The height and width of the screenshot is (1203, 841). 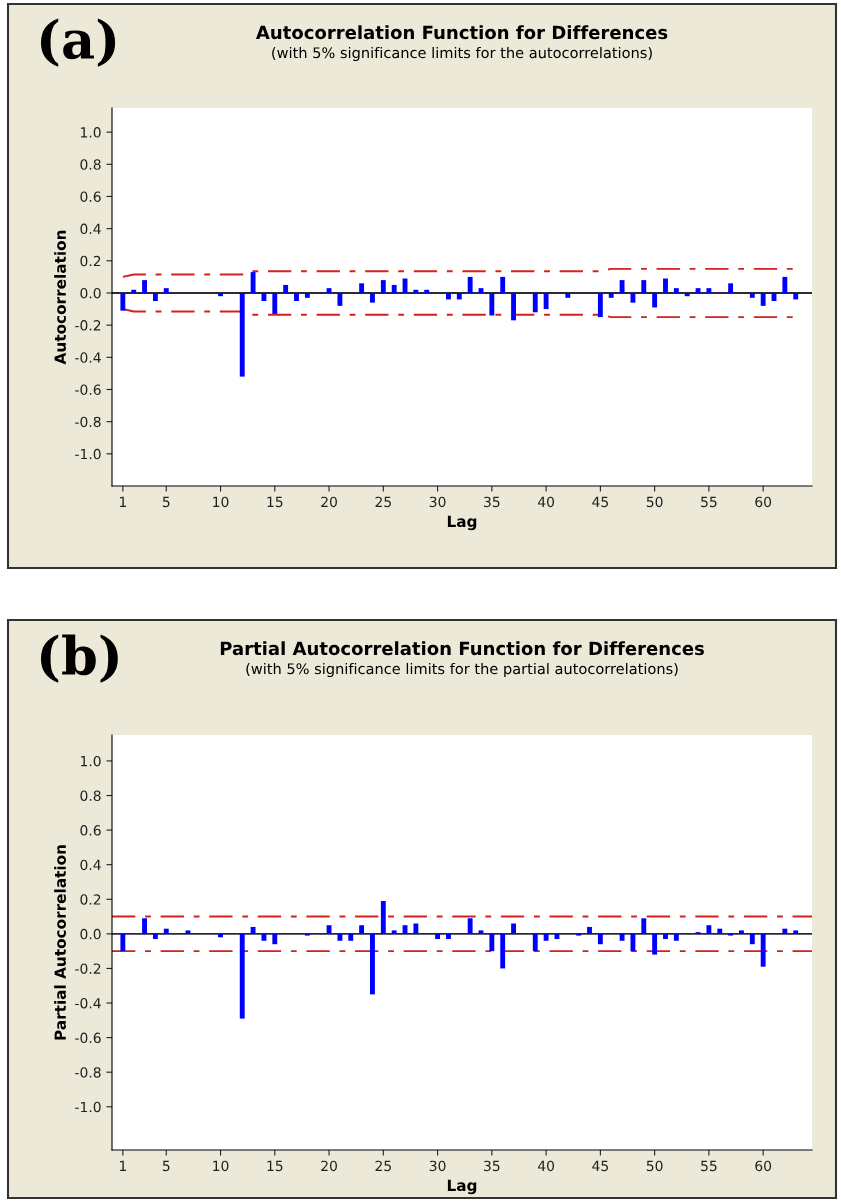 I want to click on x-tick-label: 60, so click(x=763, y=502).